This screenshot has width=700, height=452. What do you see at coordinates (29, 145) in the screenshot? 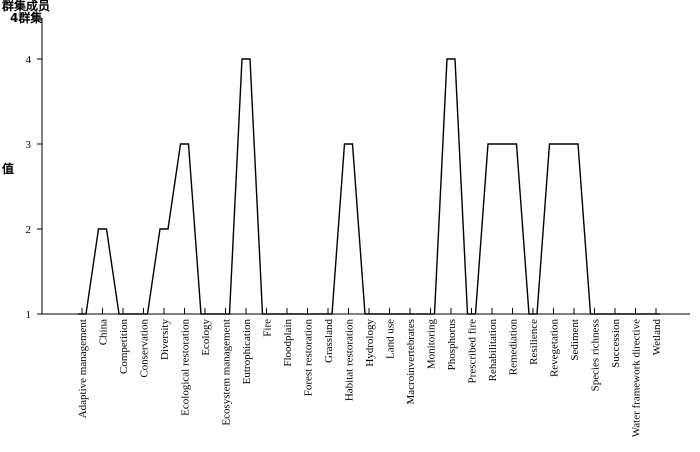
I see `y-tick-label-3: 3` at bounding box center [29, 145].